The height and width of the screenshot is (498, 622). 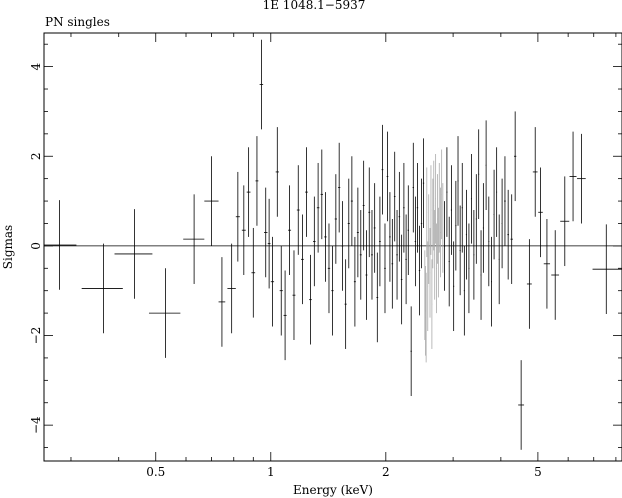 I want to click on x-axis-label: Energy (keV), so click(x=333, y=490).